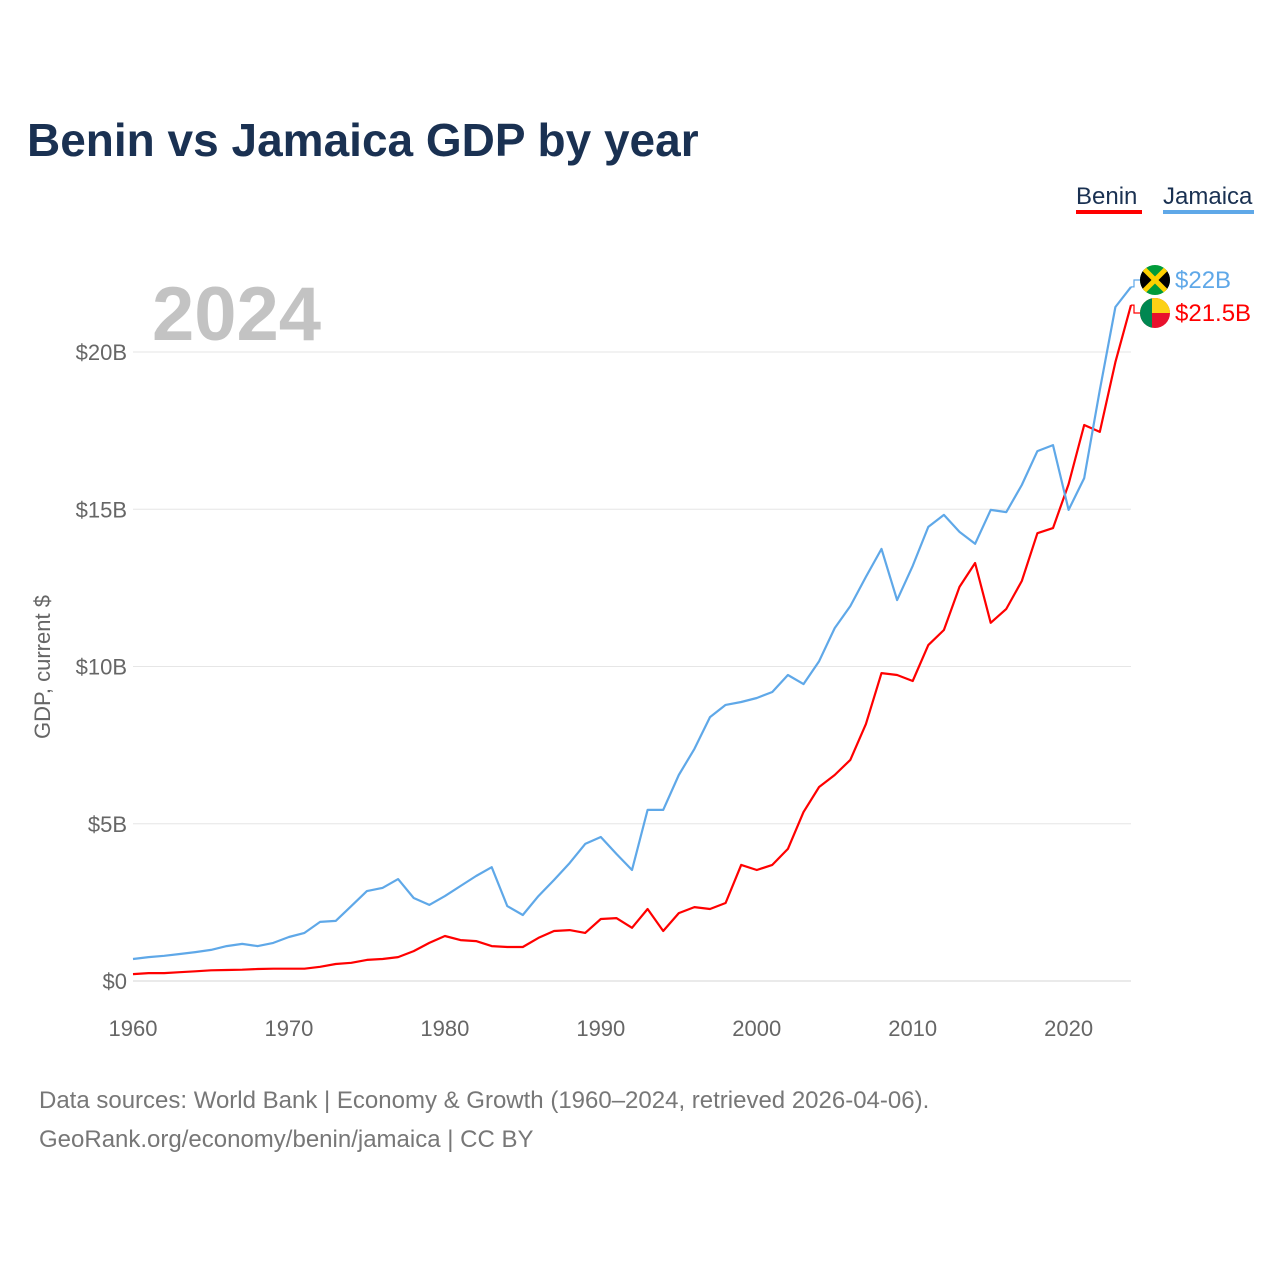 The image size is (1280, 1280). What do you see at coordinates (912, 1028) in the screenshot?
I see `x-tick-label: 2010` at bounding box center [912, 1028].